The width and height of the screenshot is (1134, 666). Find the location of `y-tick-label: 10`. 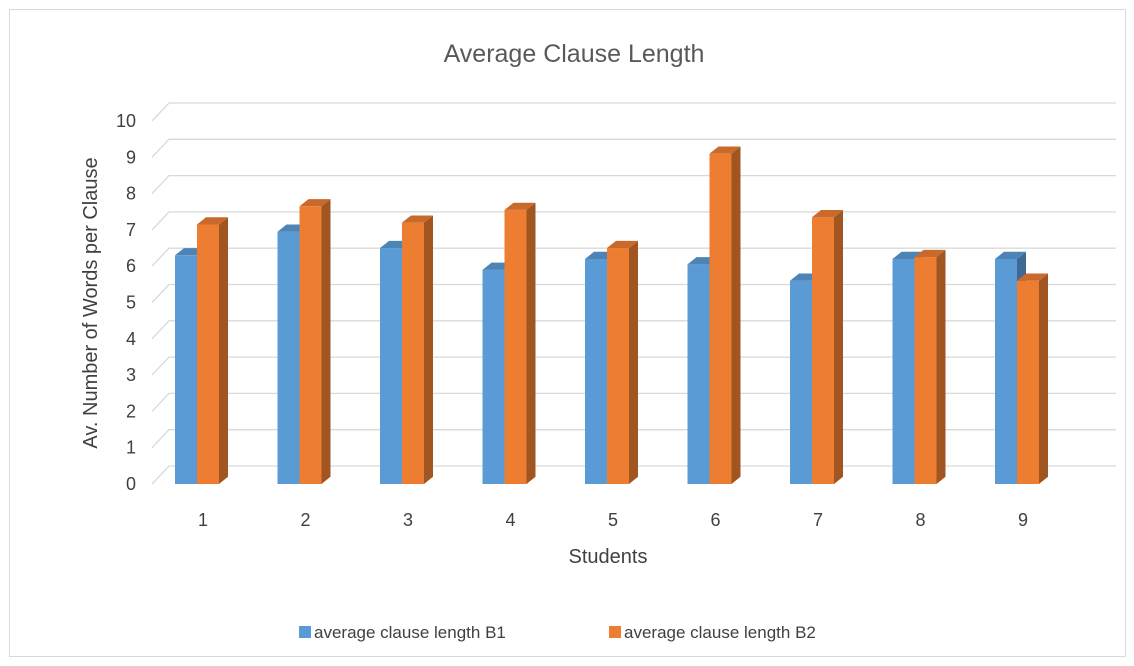

y-tick-label: 10 is located at coordinates (126, 121).